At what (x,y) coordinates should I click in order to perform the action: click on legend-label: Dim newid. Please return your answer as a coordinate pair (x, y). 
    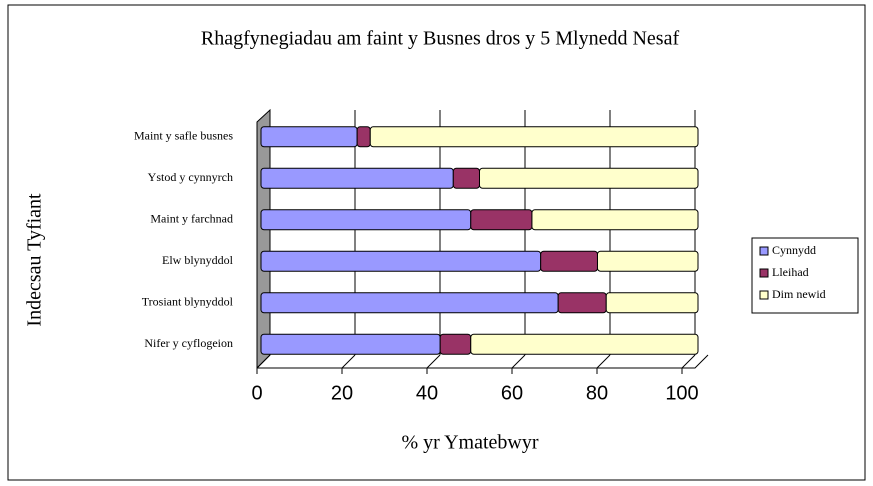
    Looking at the image, I should click on (799, 294).